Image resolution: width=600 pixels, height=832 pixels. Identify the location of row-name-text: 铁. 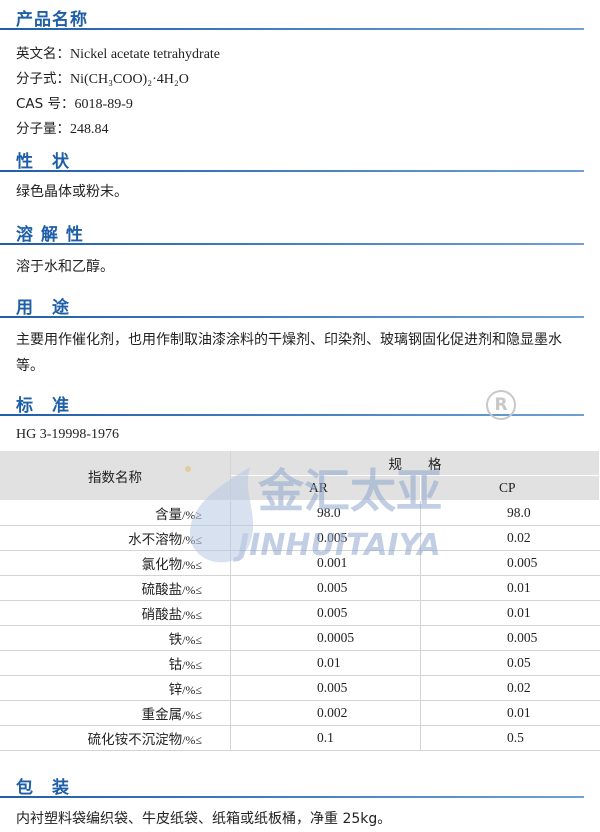
(175, 640).